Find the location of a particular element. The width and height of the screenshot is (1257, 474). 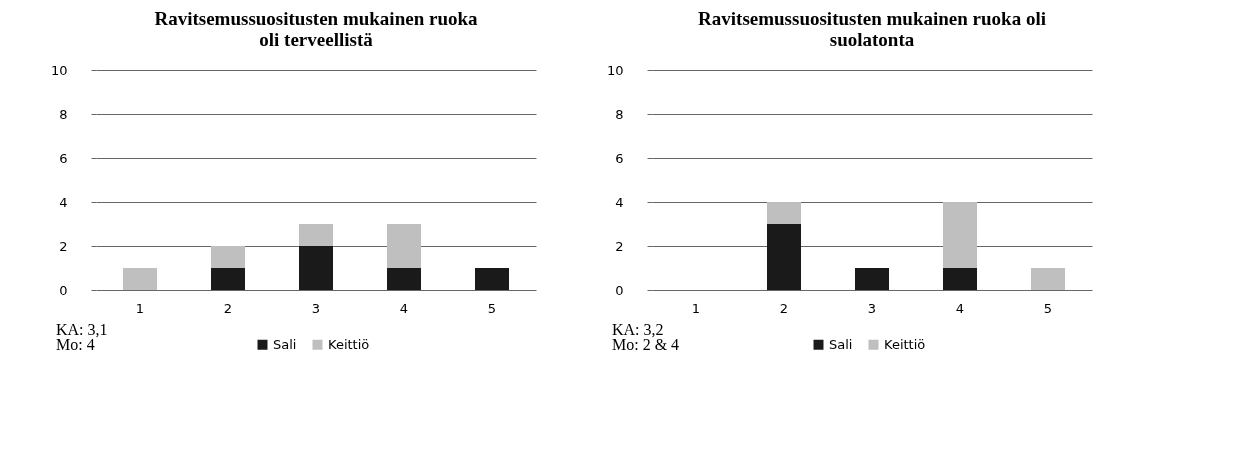

chart-title: Ravitsemussuositusten mukainen ruoka oli suolatonta is located at coordinates (872, 29).